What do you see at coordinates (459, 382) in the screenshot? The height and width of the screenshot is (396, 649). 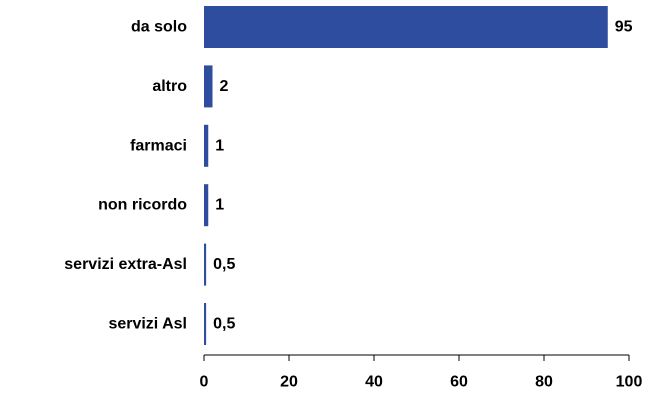 I see `x-tick-label: 60` at bounding box center [459, 382].